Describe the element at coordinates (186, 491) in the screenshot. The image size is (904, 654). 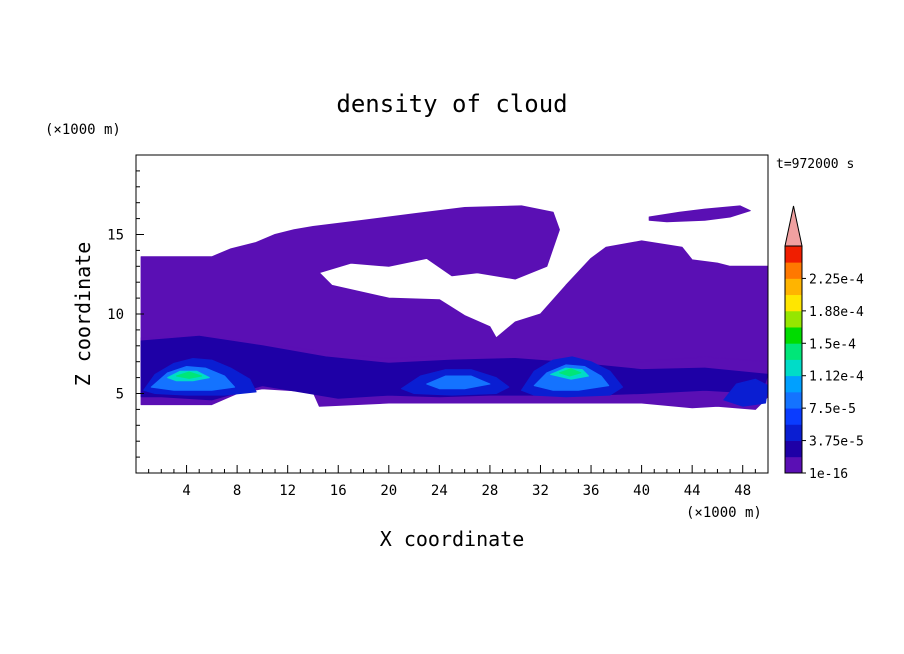
I see `x-tick-label: 4` at that location.